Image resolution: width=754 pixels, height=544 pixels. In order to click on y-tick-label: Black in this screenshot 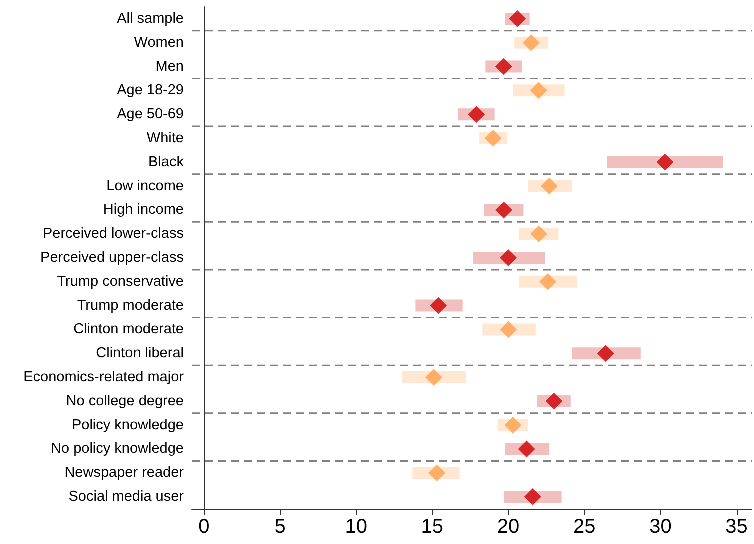, I will do `click(166, 162)`.